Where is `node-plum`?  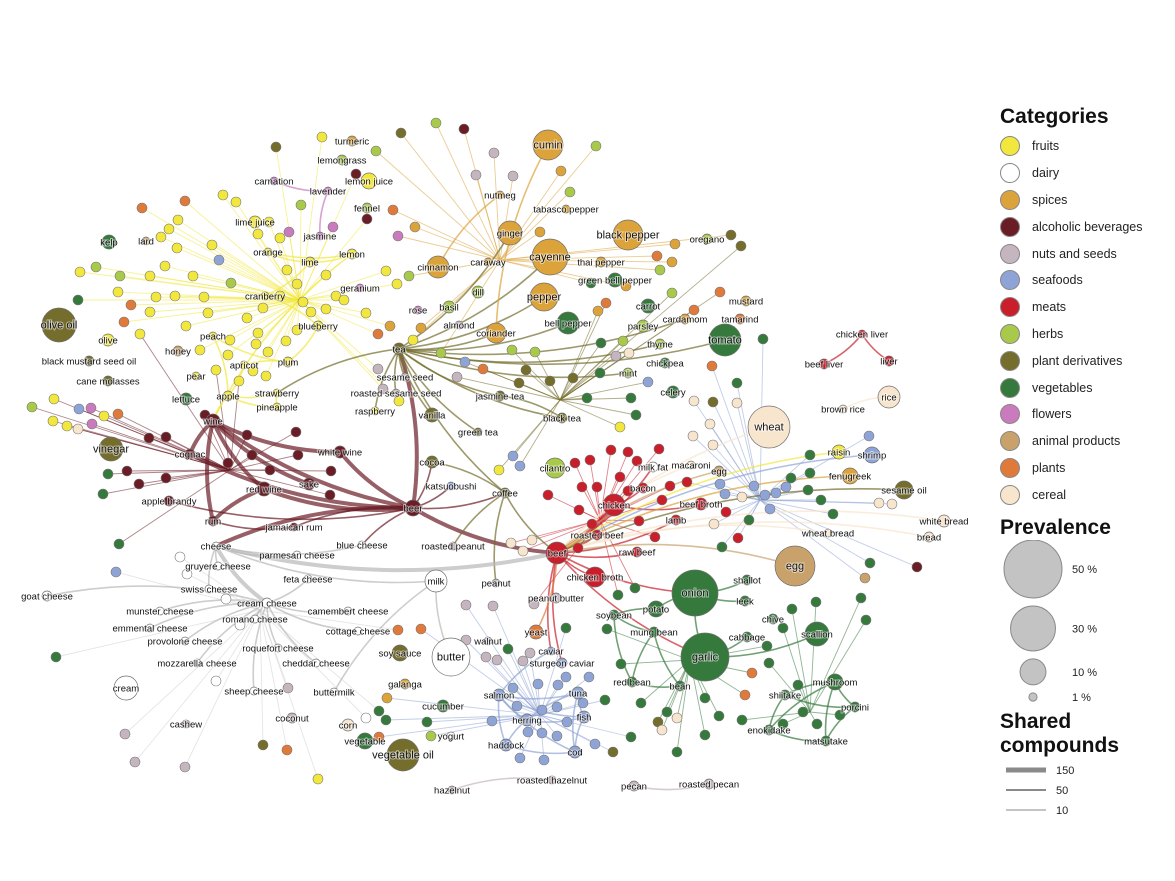
node-plum is located at coordinates (288, 362).